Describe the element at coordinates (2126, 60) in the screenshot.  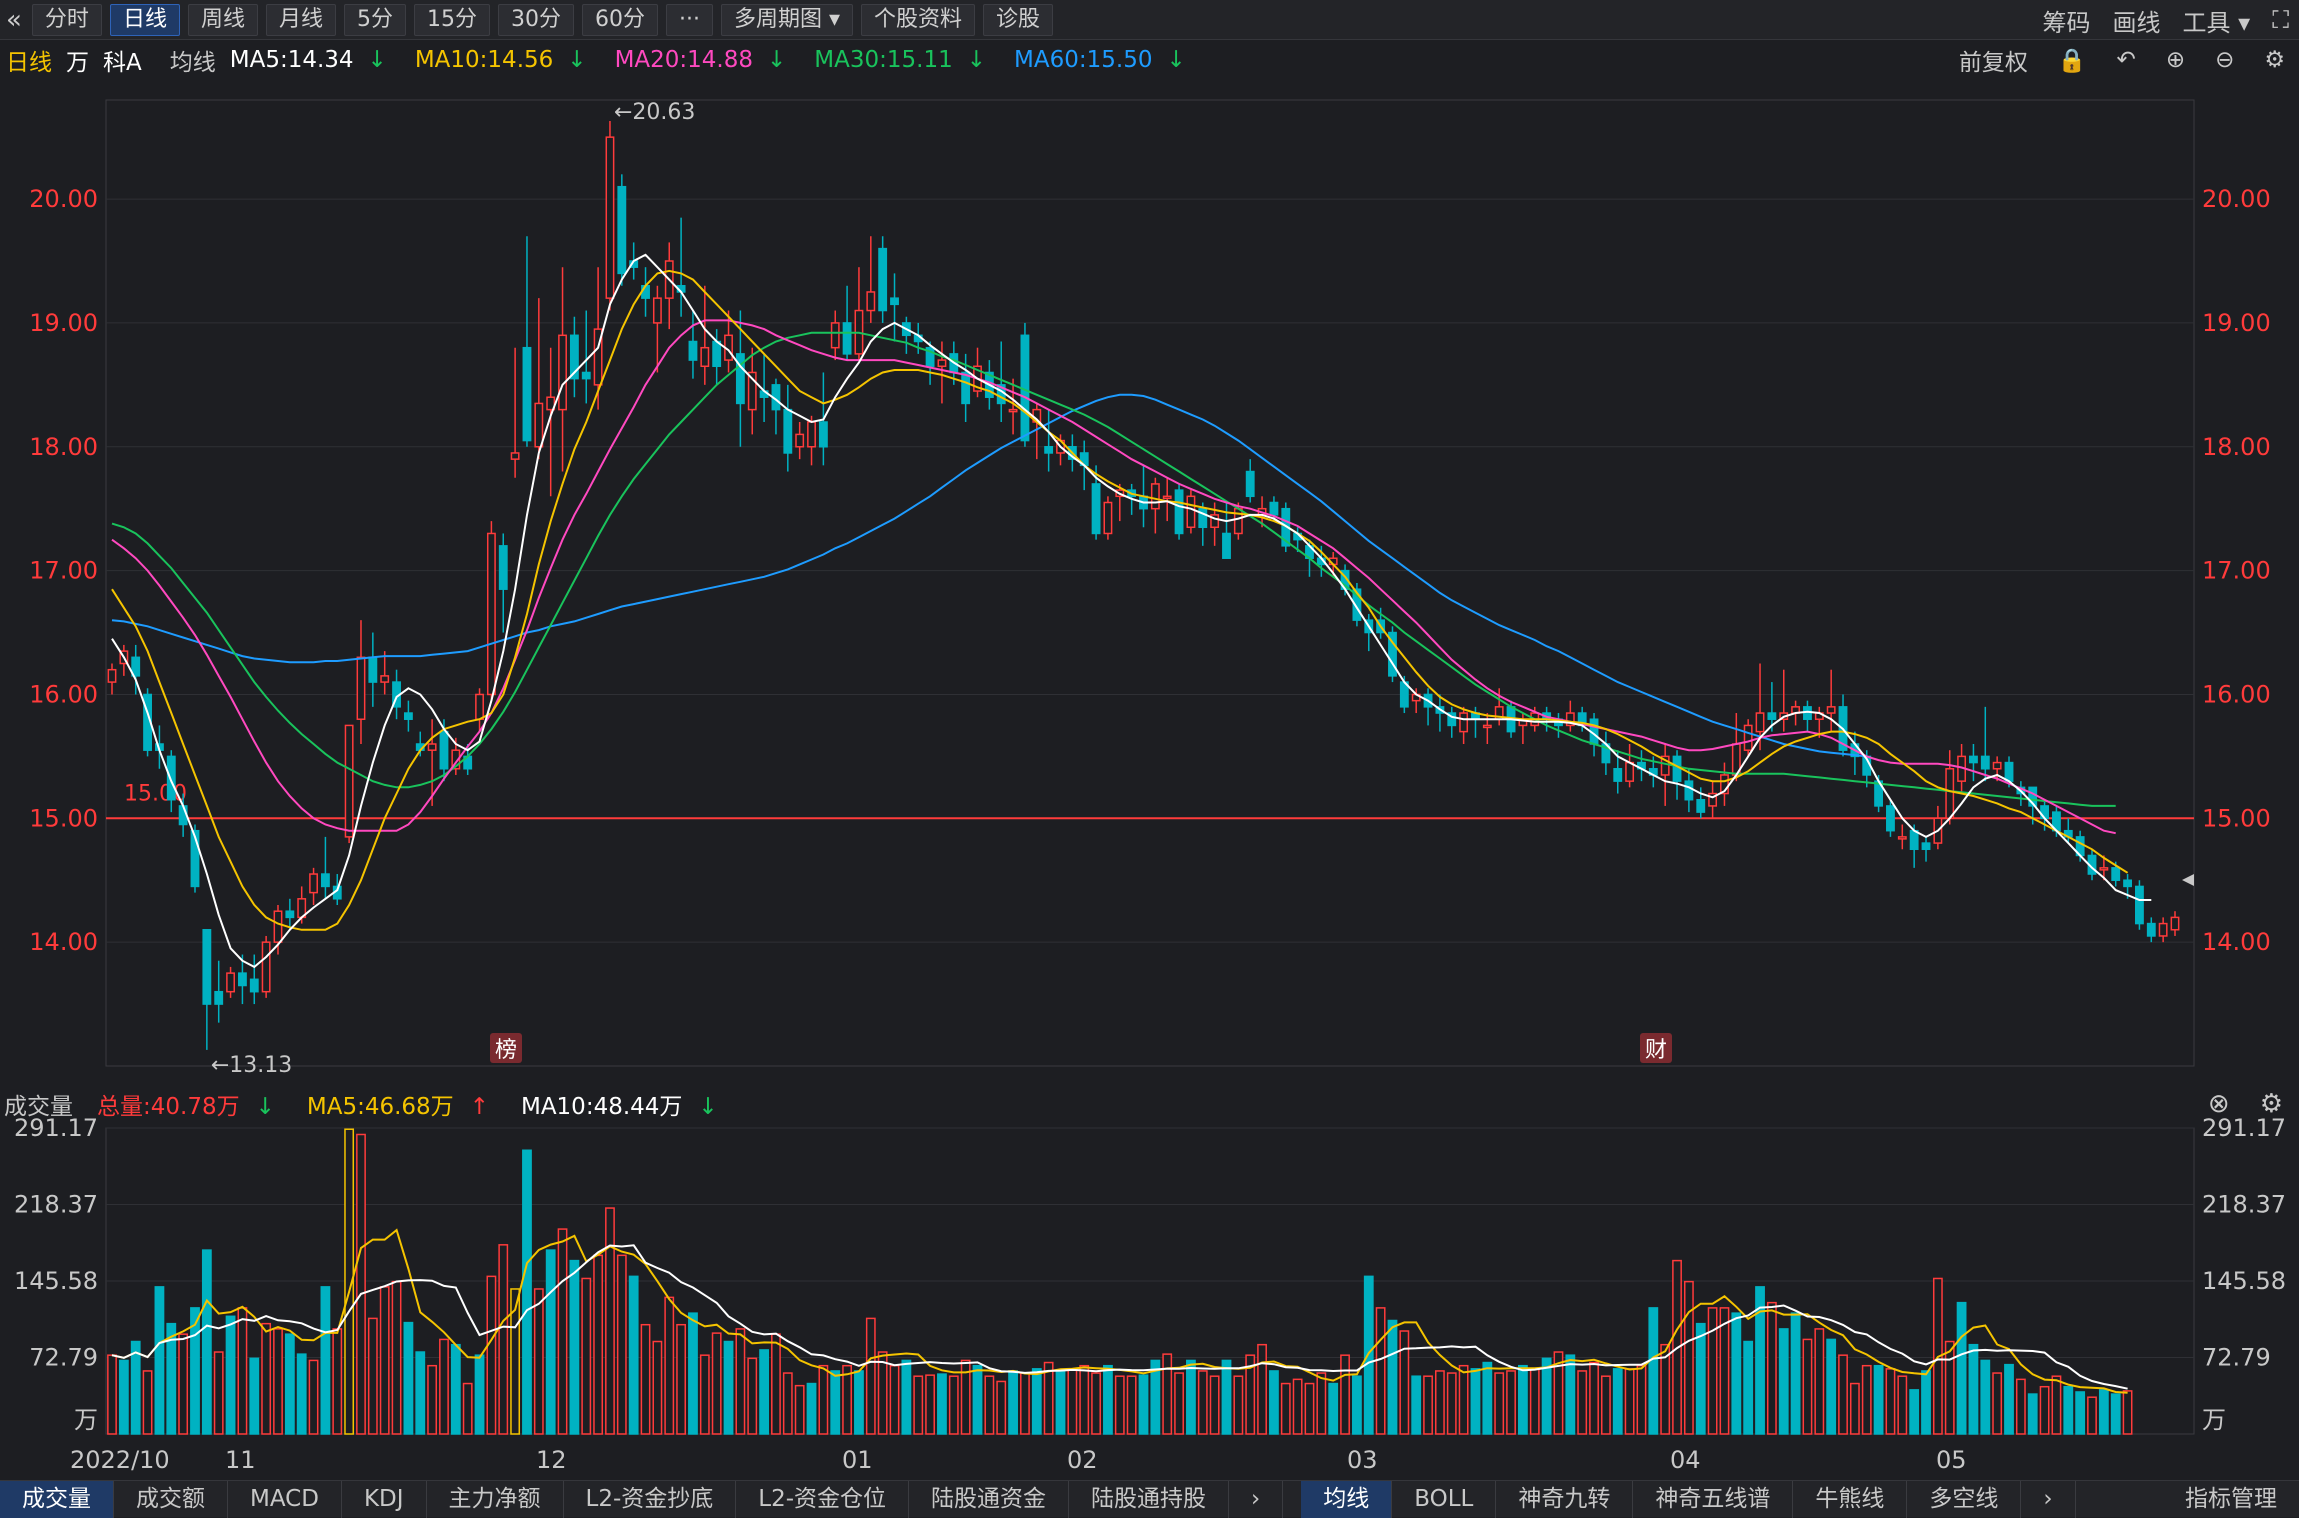
I see `undo-icon: ↶` at that location.